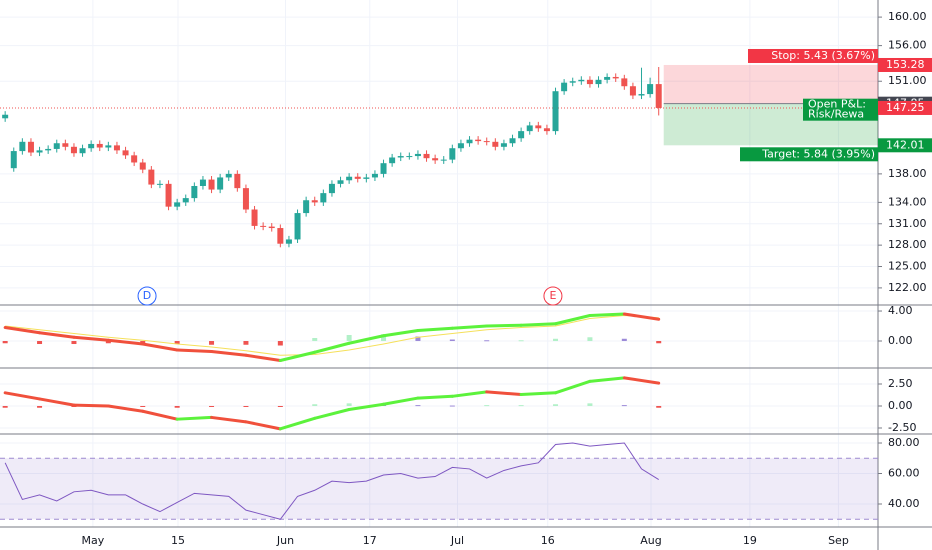 This screenshot has height=550, width=932. I want to click on pnl-box, so click(840, 109).